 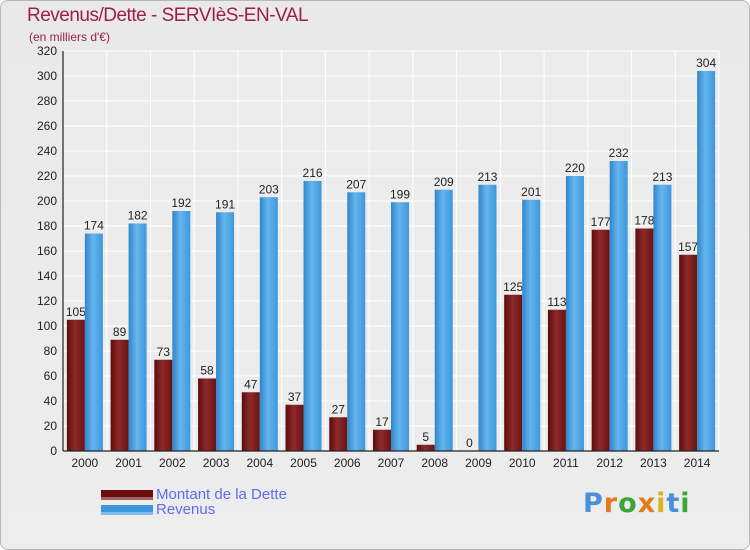 What do you see at coordinates (601, 222) in the screenshot?
I see `data-label: 177` at bounding box center [601, 222].